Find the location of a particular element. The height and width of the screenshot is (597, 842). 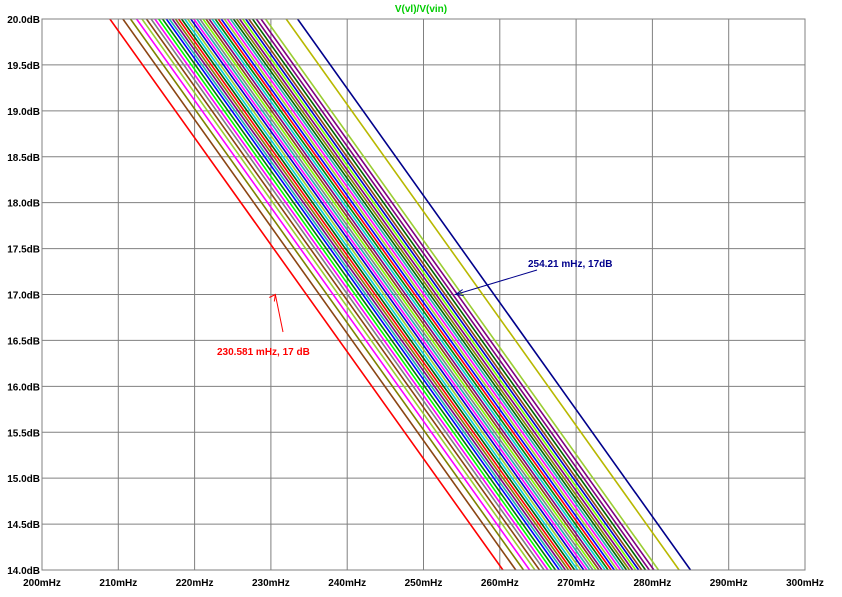

annotations: 230.581 mHz, 17 dB 254.21 mHz, 17dB is located at coordinates (415, 308).